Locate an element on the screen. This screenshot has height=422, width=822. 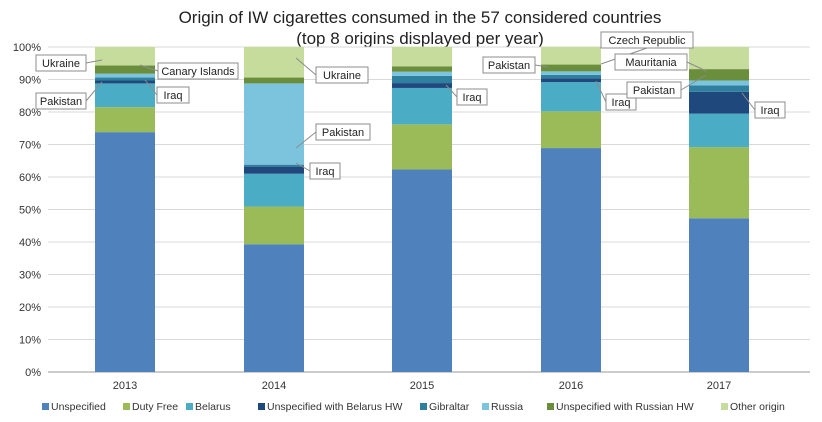
x-tick-label: 2014 is located at coordinates (274, 386).